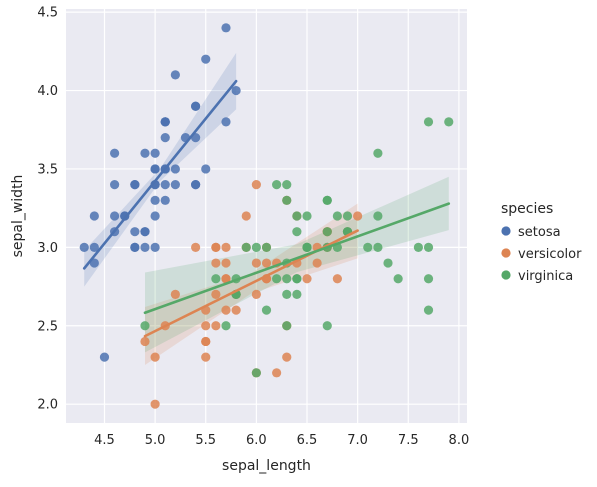 The height and width of the screenshot is (487, 597). Describe the element at coordinates (459, 440) in the screenshot. I see `x-tick-label: 8.0` at that location.